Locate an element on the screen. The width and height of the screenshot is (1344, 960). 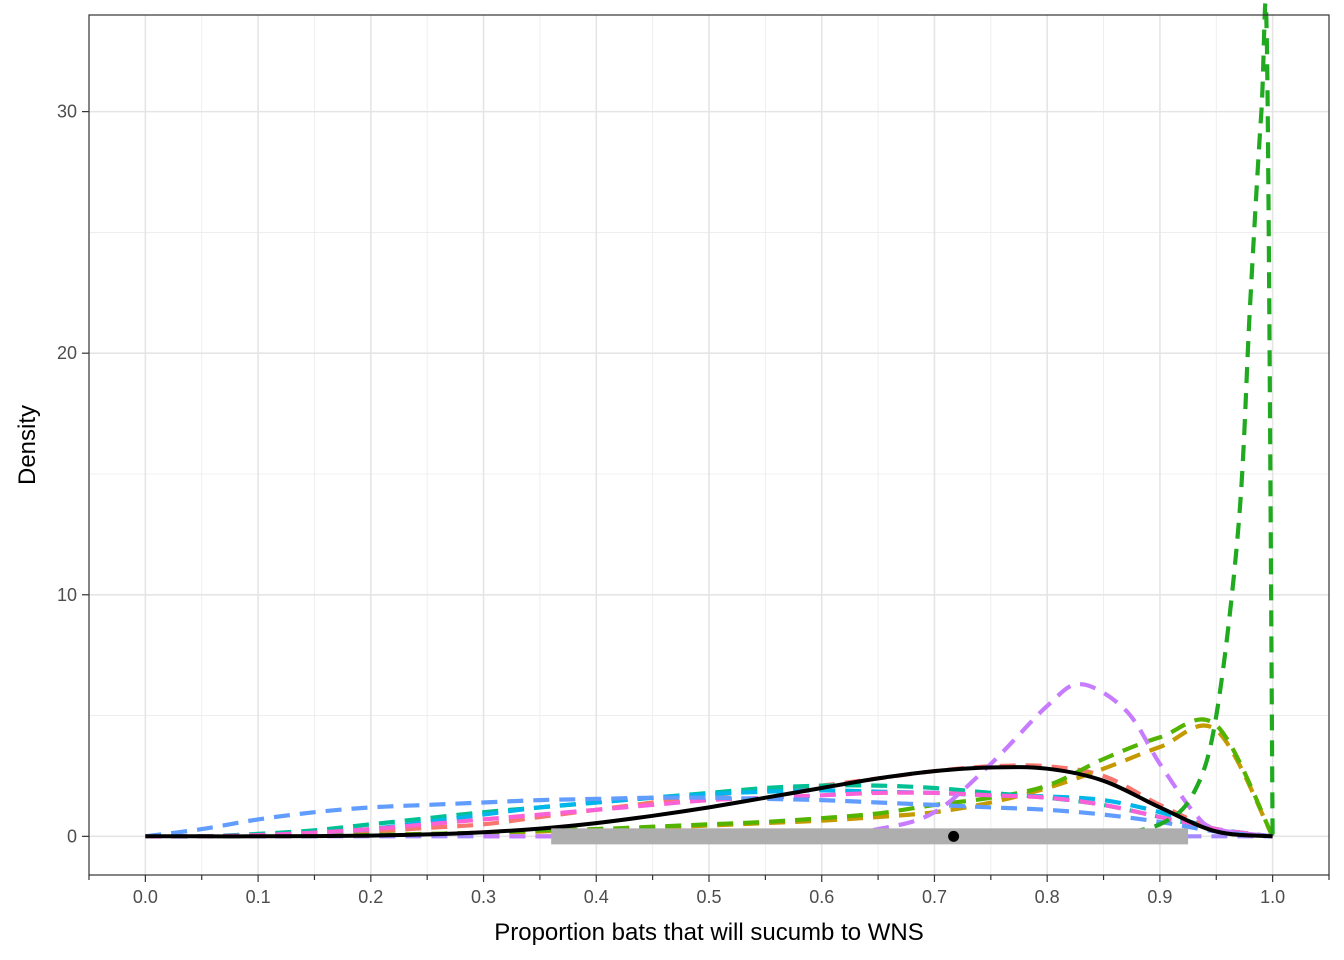
y-tick-label: 20 is located at coordinates (67, 353).